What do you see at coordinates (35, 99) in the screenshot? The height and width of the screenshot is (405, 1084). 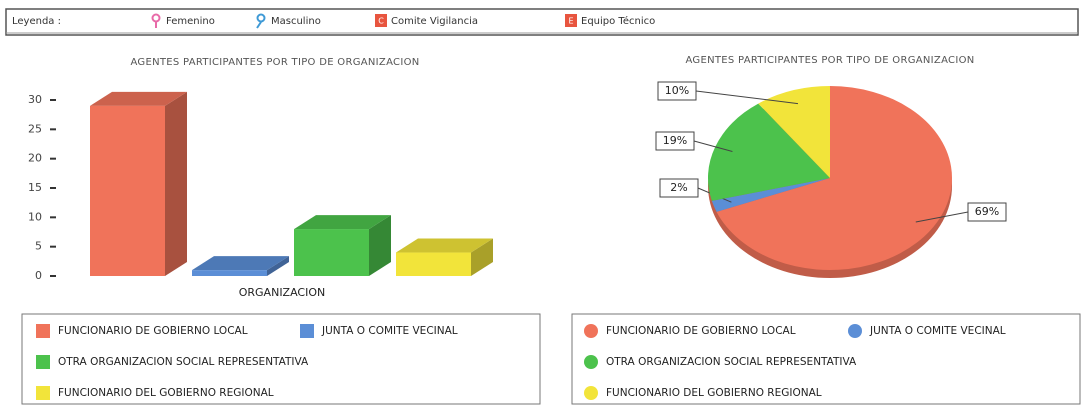 I see `y-tick-label: 30` at bounding box center [35, 99].